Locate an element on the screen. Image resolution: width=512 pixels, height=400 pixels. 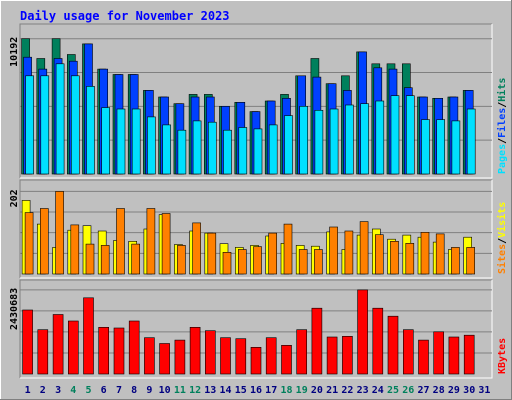
x-tick-label-day-30: 30 is located at coordinates (469, 390).